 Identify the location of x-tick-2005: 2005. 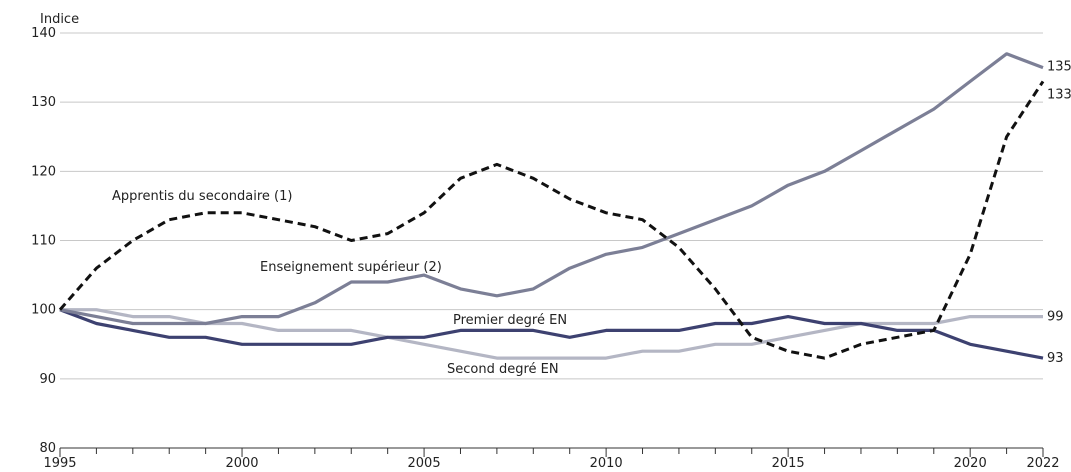
(424, 463).